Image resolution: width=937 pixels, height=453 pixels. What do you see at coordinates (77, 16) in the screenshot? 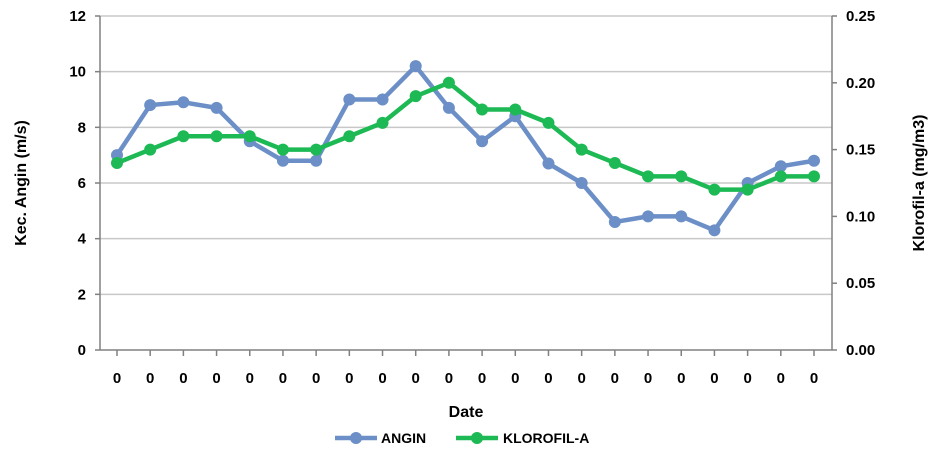
I see `left-tick-label: 12` at bounding box center [77, 16].